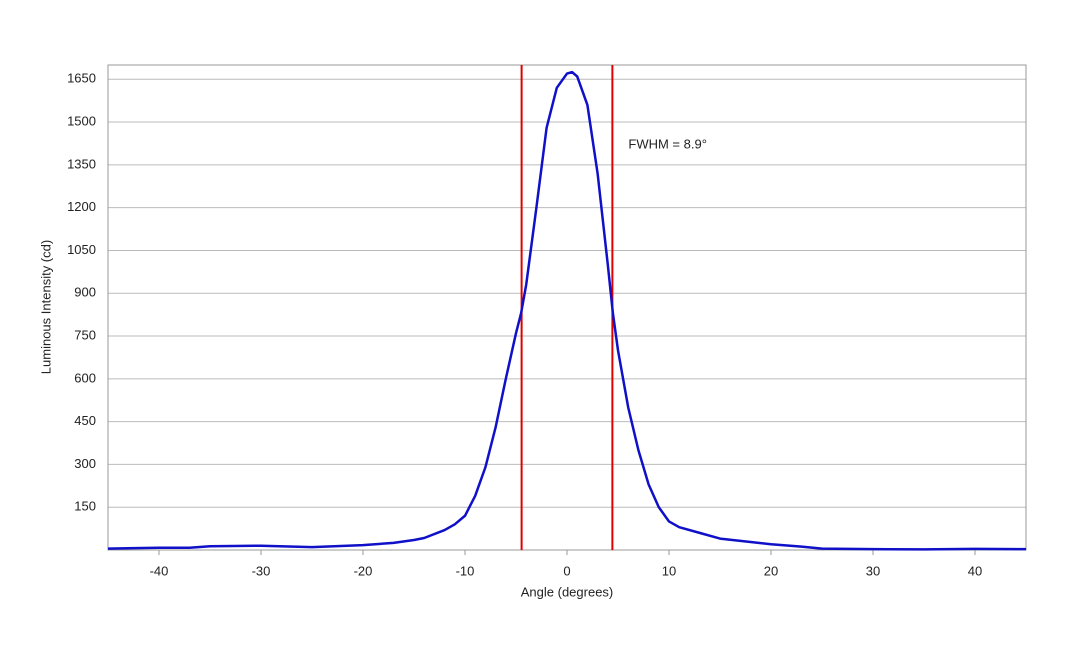 The height and width of the screenshot is (648, 1080). What do you see at coordinates (669, 570) in the screenshot?
I see `x-tick-label: 10` at bounding box center [669, 570].